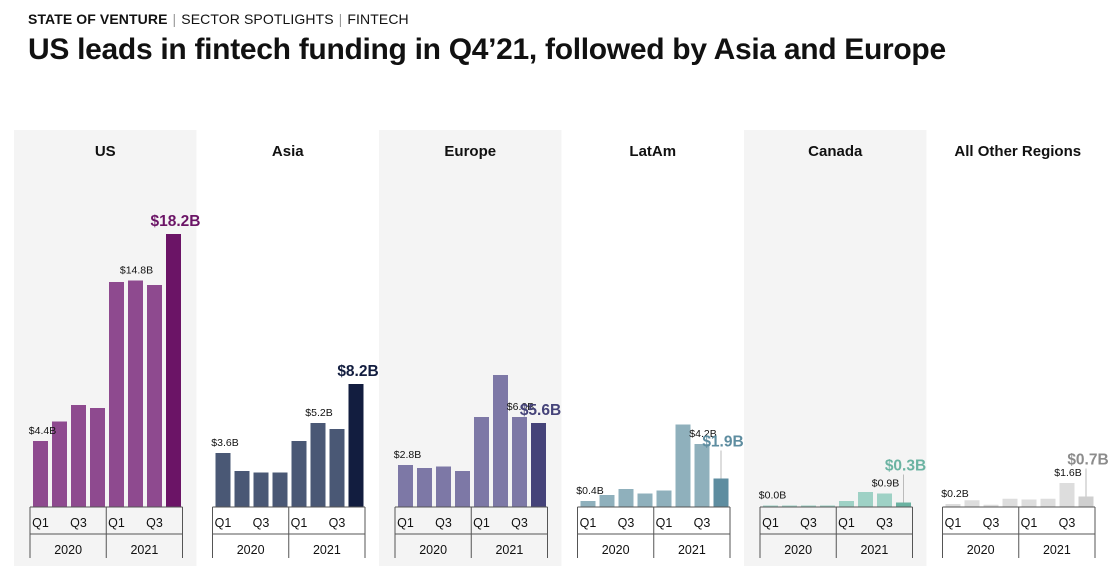  I want to click on data-label-highlight: $1.9B, so click(722, 442).